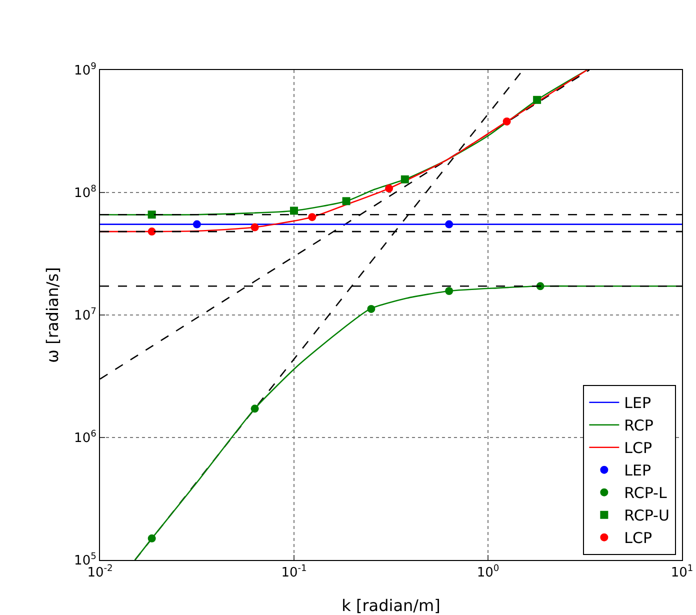  Describe the element at coordinates (85, 70) in the screenshot. I see `y-tick-label: 10$^{9}$` at that location.